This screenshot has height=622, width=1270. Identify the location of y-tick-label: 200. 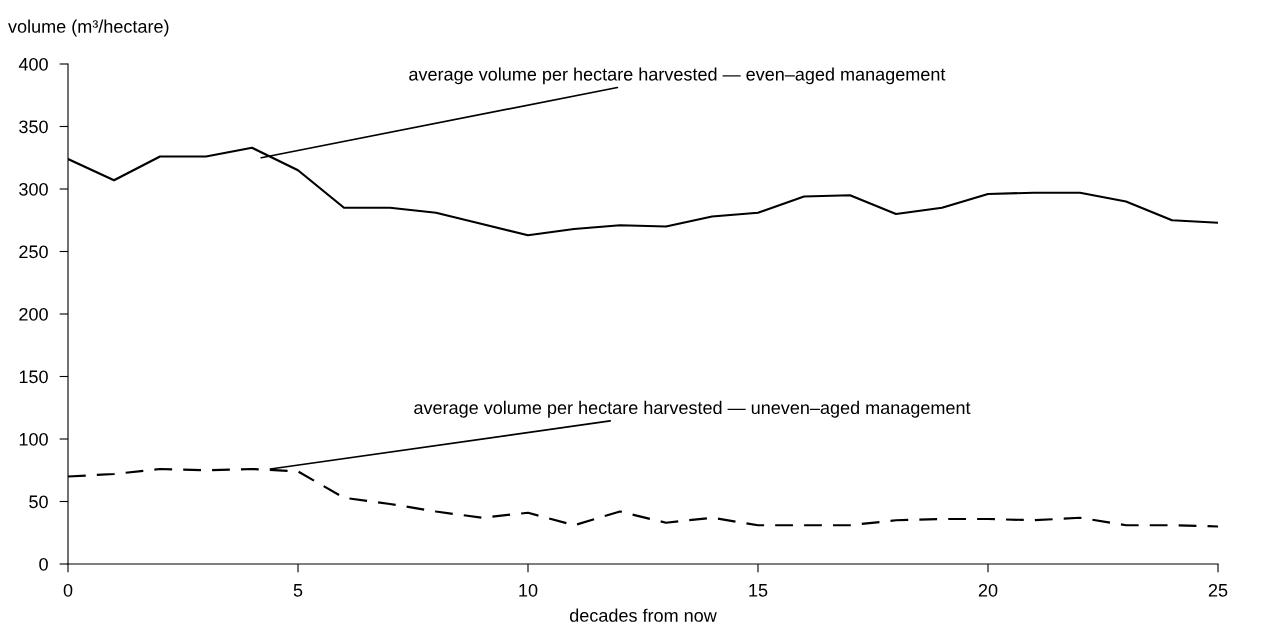
(33, 314).